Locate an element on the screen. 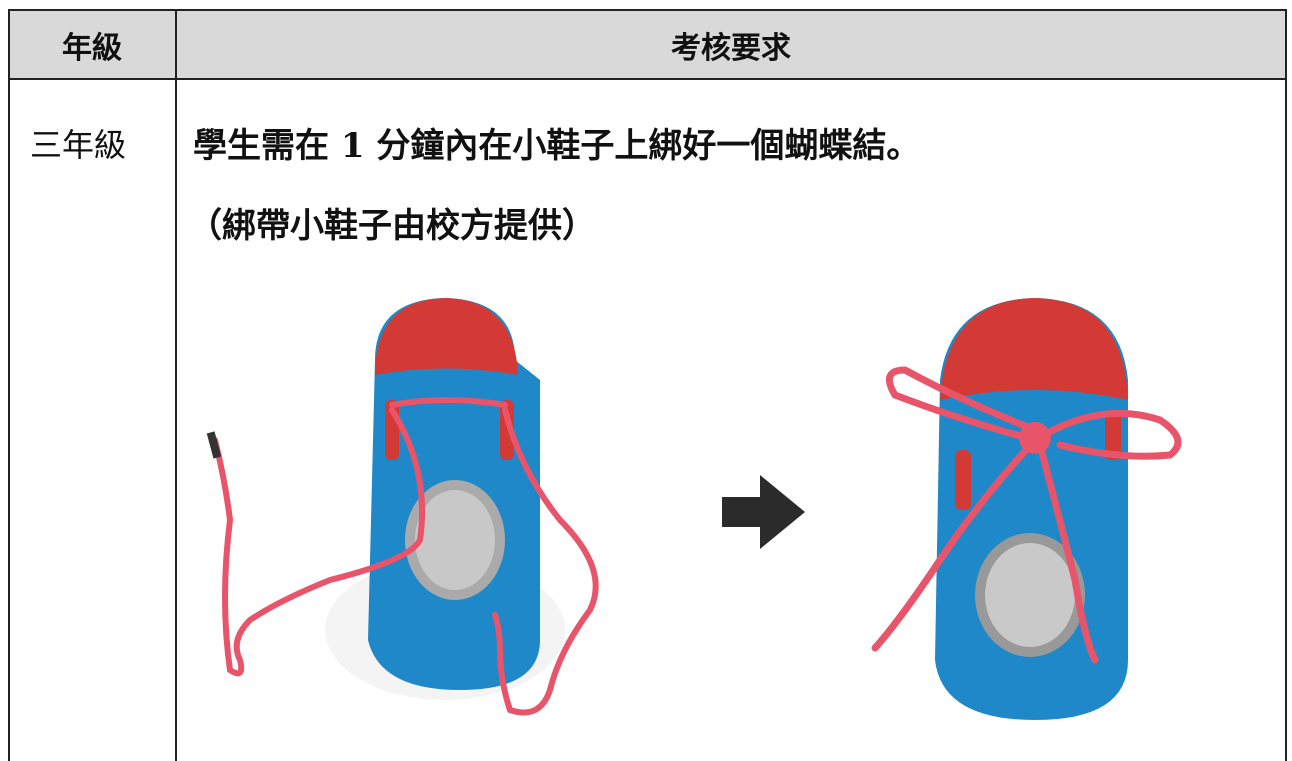 This screenshot has width=1292, height=761. header-grade: 年級 is located at coordinates (92, 44).